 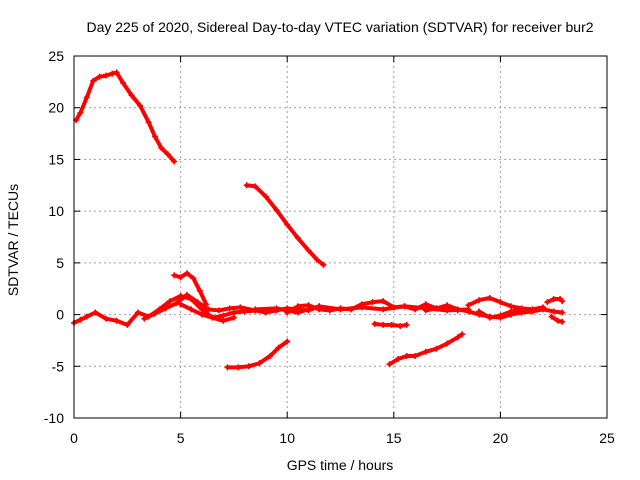 What do you see at coordinates (56, 108) in the screenshot?
I see `y-tick-label: 20` at bounding box center [56, 108].